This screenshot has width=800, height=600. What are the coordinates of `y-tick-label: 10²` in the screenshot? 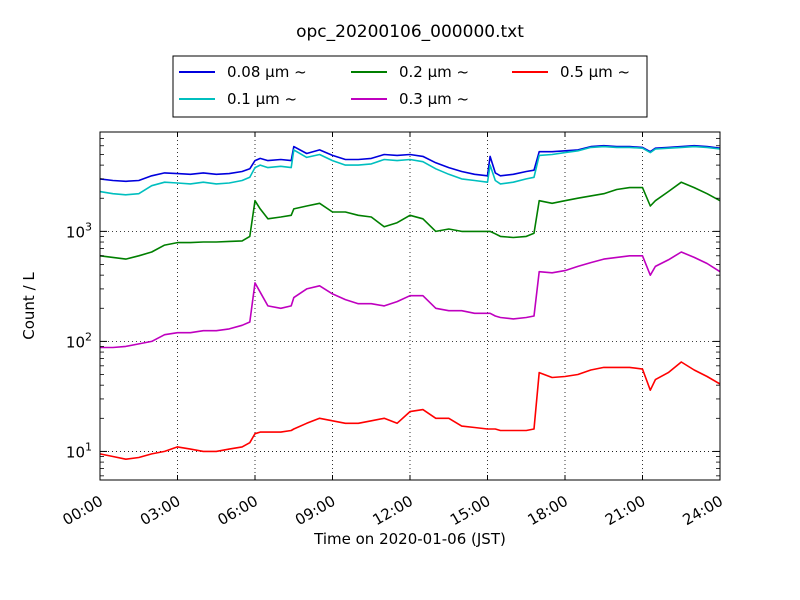 It's located at (79, 340).